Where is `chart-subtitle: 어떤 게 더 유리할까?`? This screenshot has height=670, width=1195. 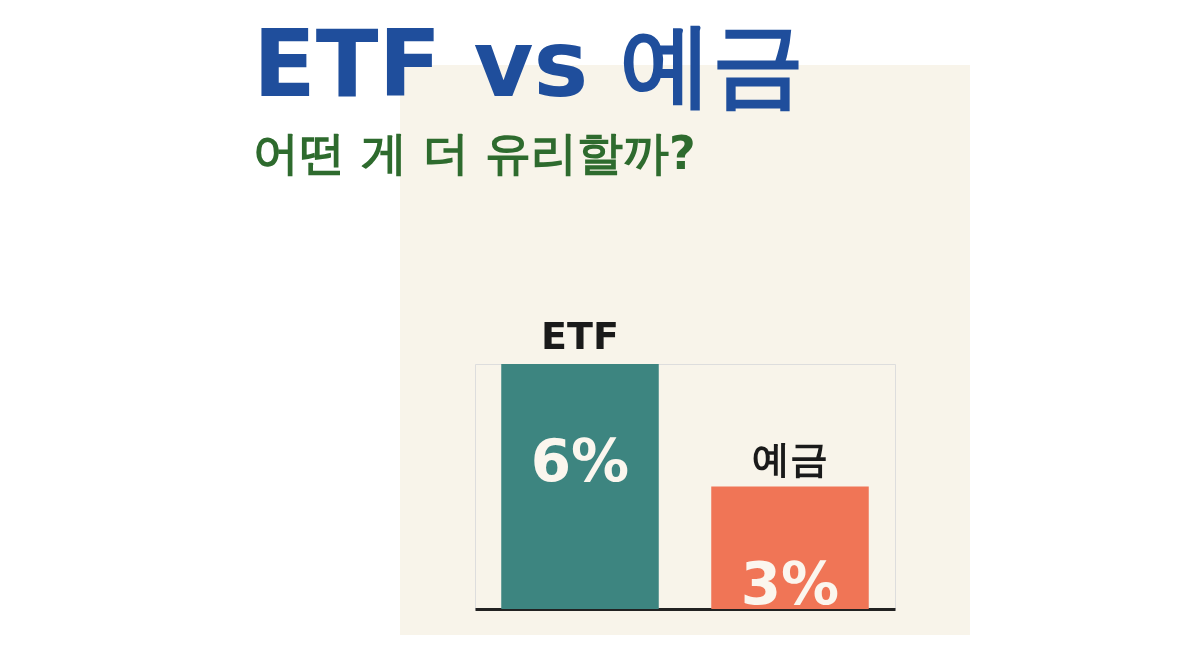 chart-subtitle: 어떤 게 더 유리할까? is located at coordinates (474, 153).